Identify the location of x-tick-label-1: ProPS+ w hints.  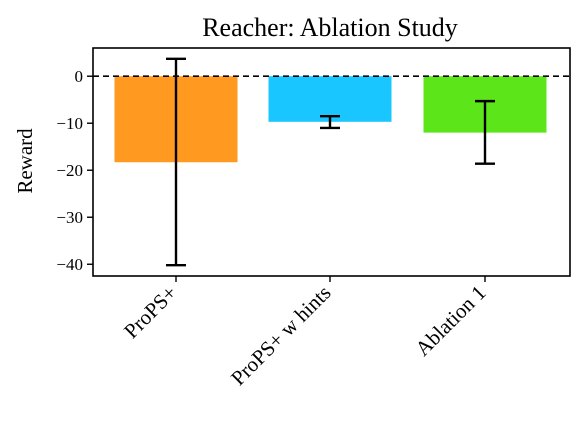
(281, 336).